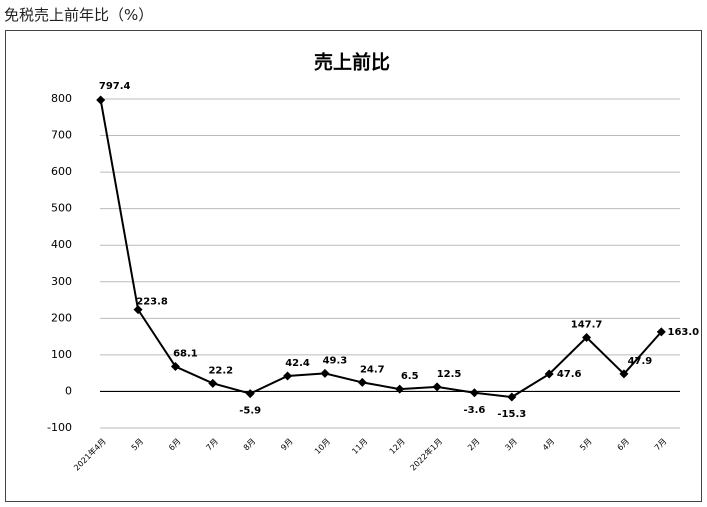 Image resolution: width=707 pixels, height=507 pixels. I want to click on y-tick-label: -100, so click(59, 427).